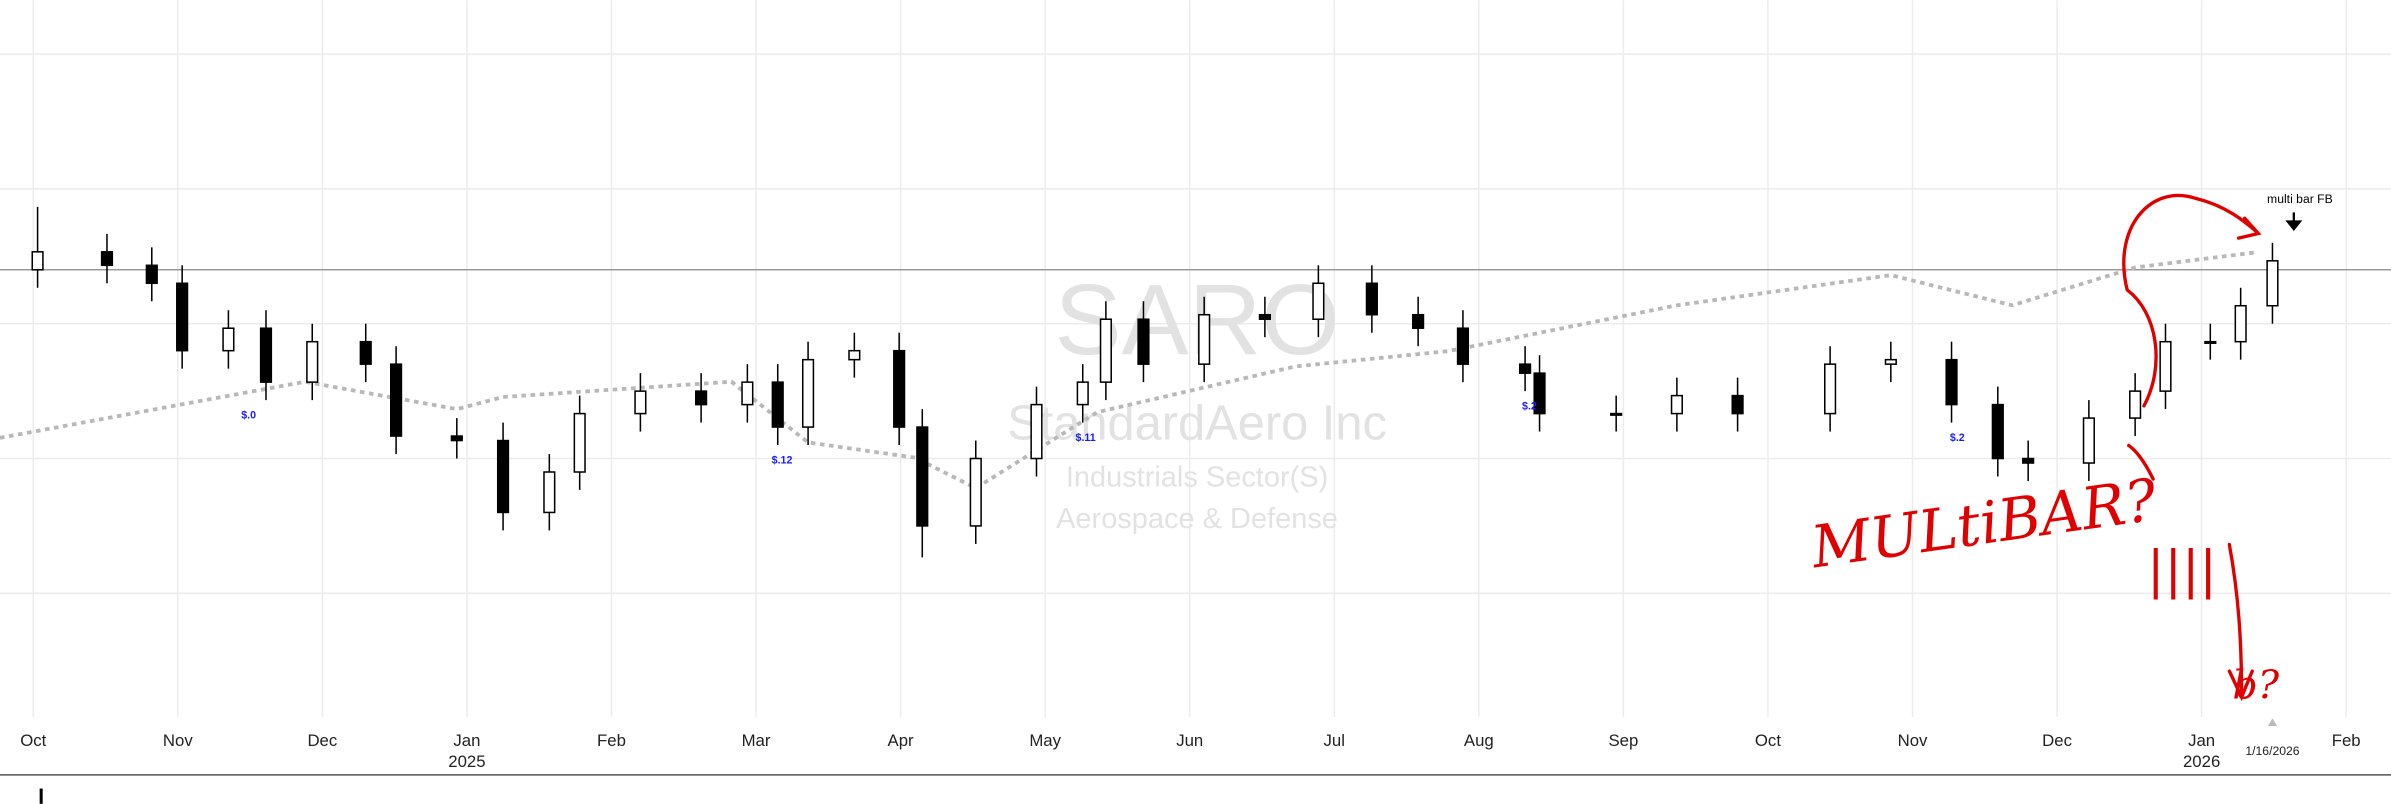  I want to click on x-tick-label: Sep, so click(1623, 740).